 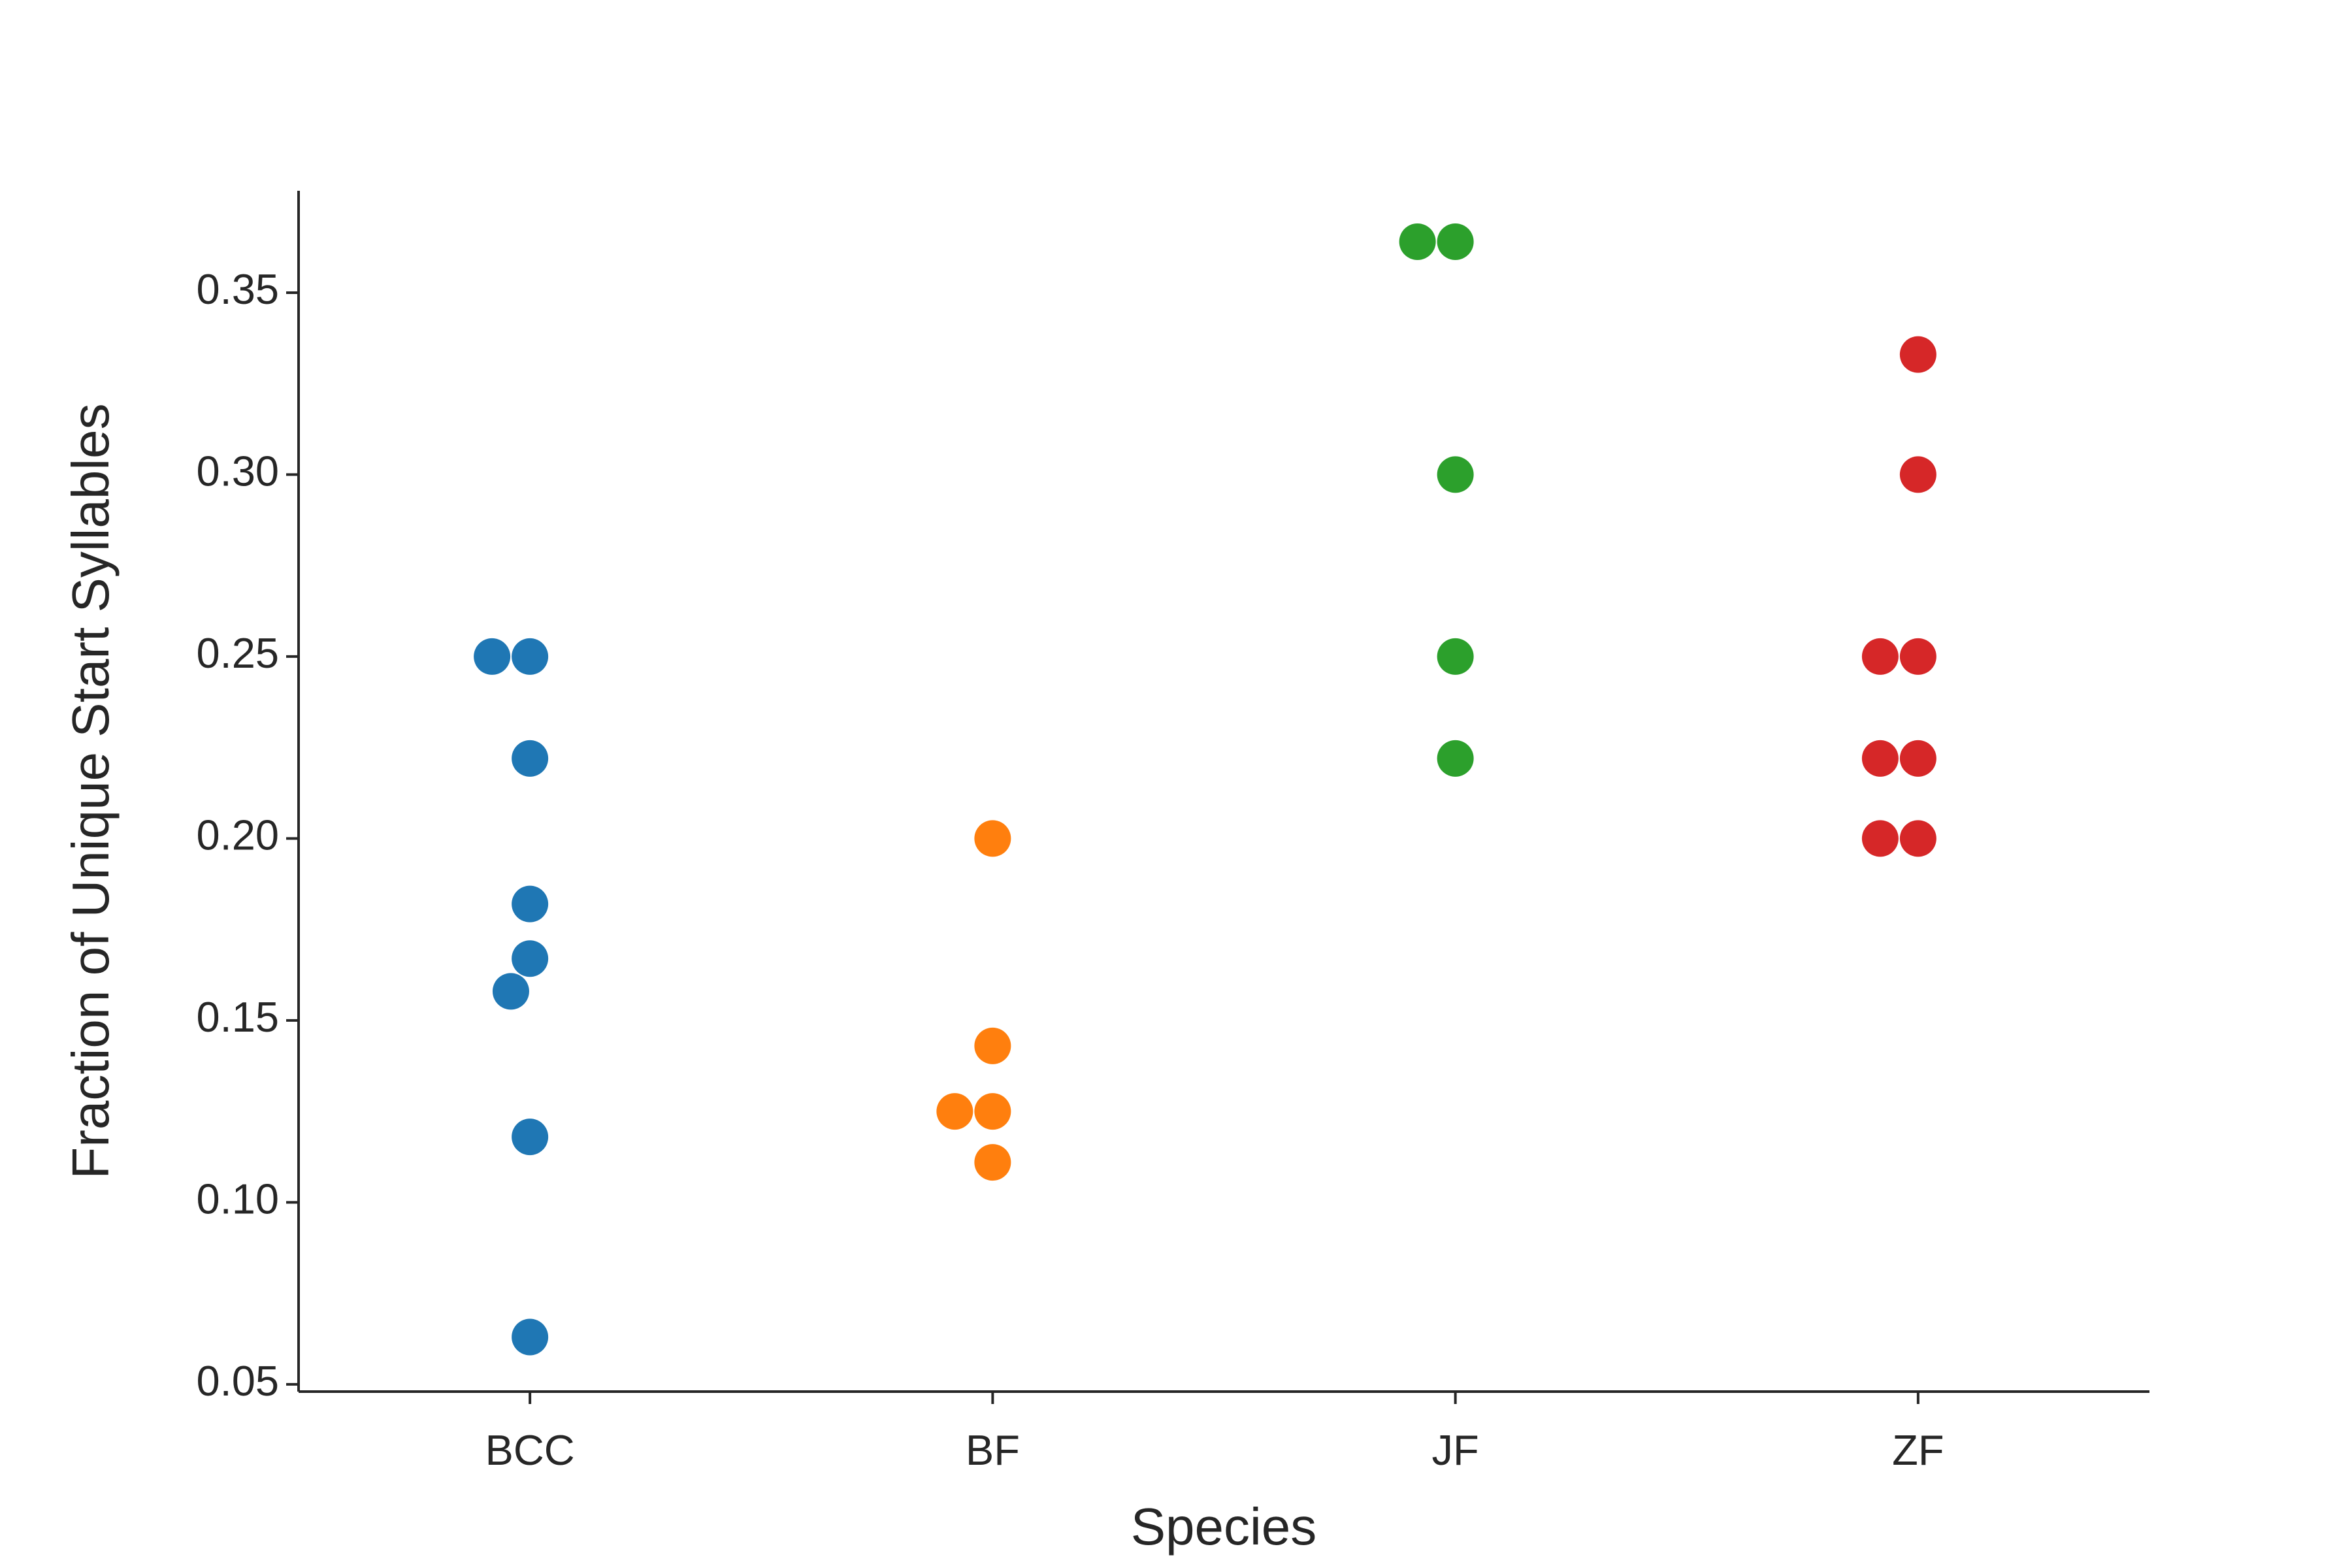 What do you see at coordinates (237, 653) in the screenshot?
I see `y-tick-label: 0.25` at bounding box center [237, 653].